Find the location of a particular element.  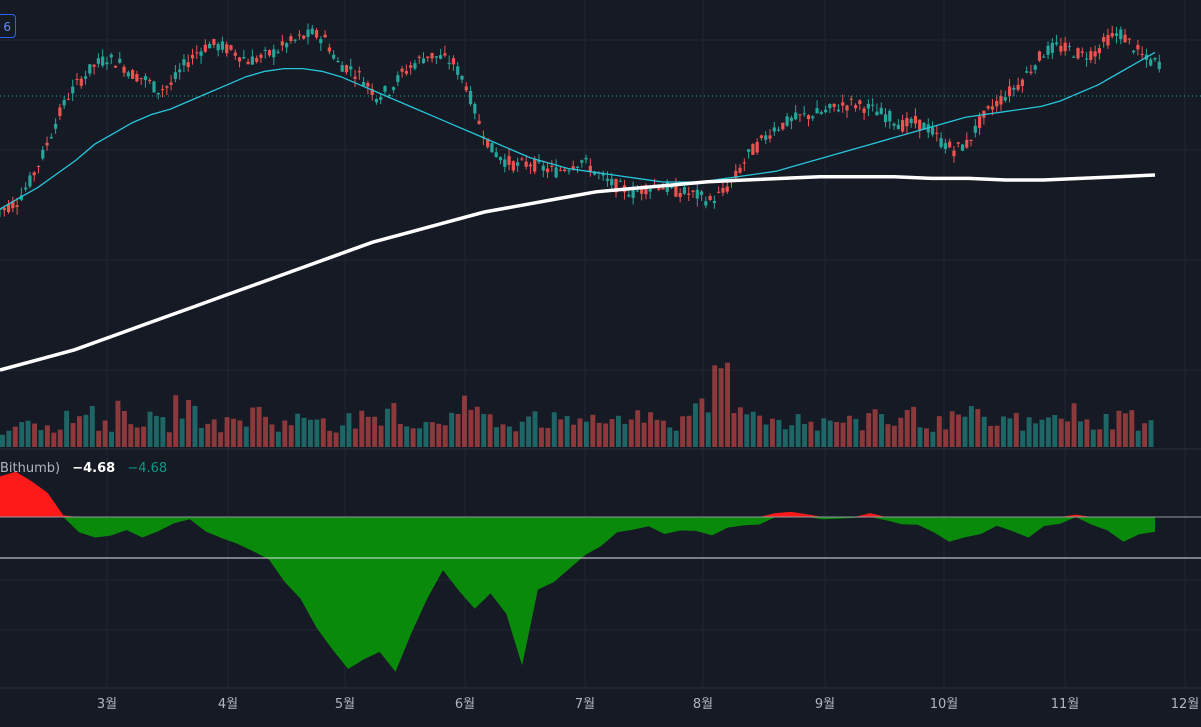

oscillator-value-secondary: −4.68 is located at coordinates (147, 468).